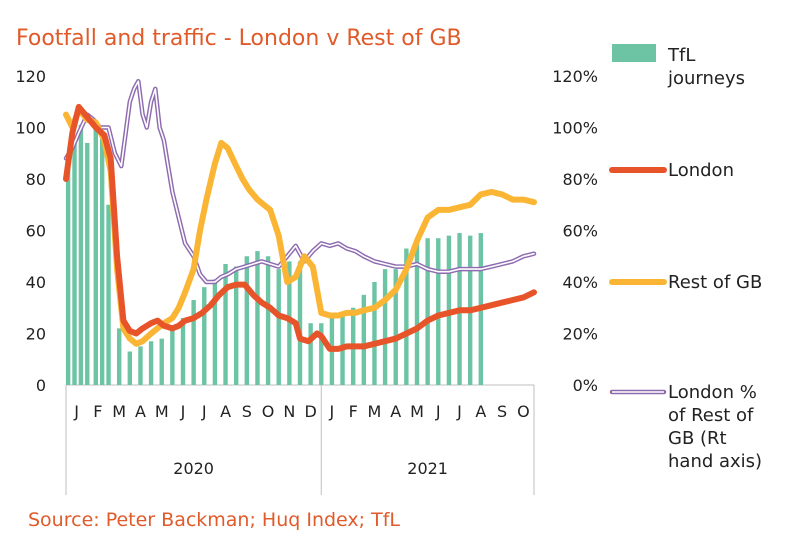 This screenshot has height=550, width=810. I want to click on right-tick-label: 20%, so click(580, 334).